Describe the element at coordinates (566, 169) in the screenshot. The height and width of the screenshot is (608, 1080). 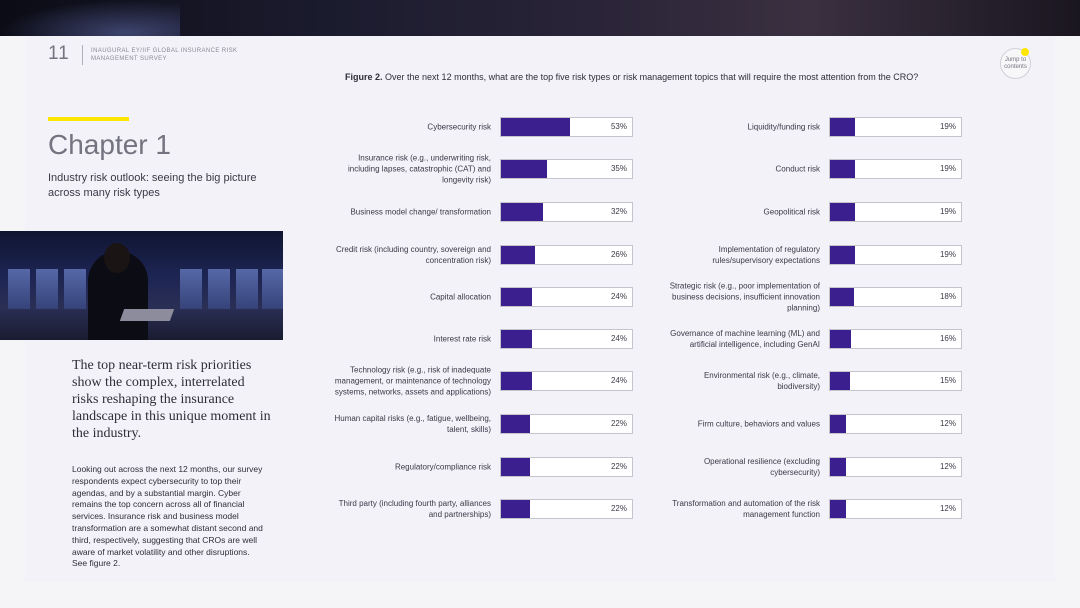
I see `bar-track: 35%` at that location.